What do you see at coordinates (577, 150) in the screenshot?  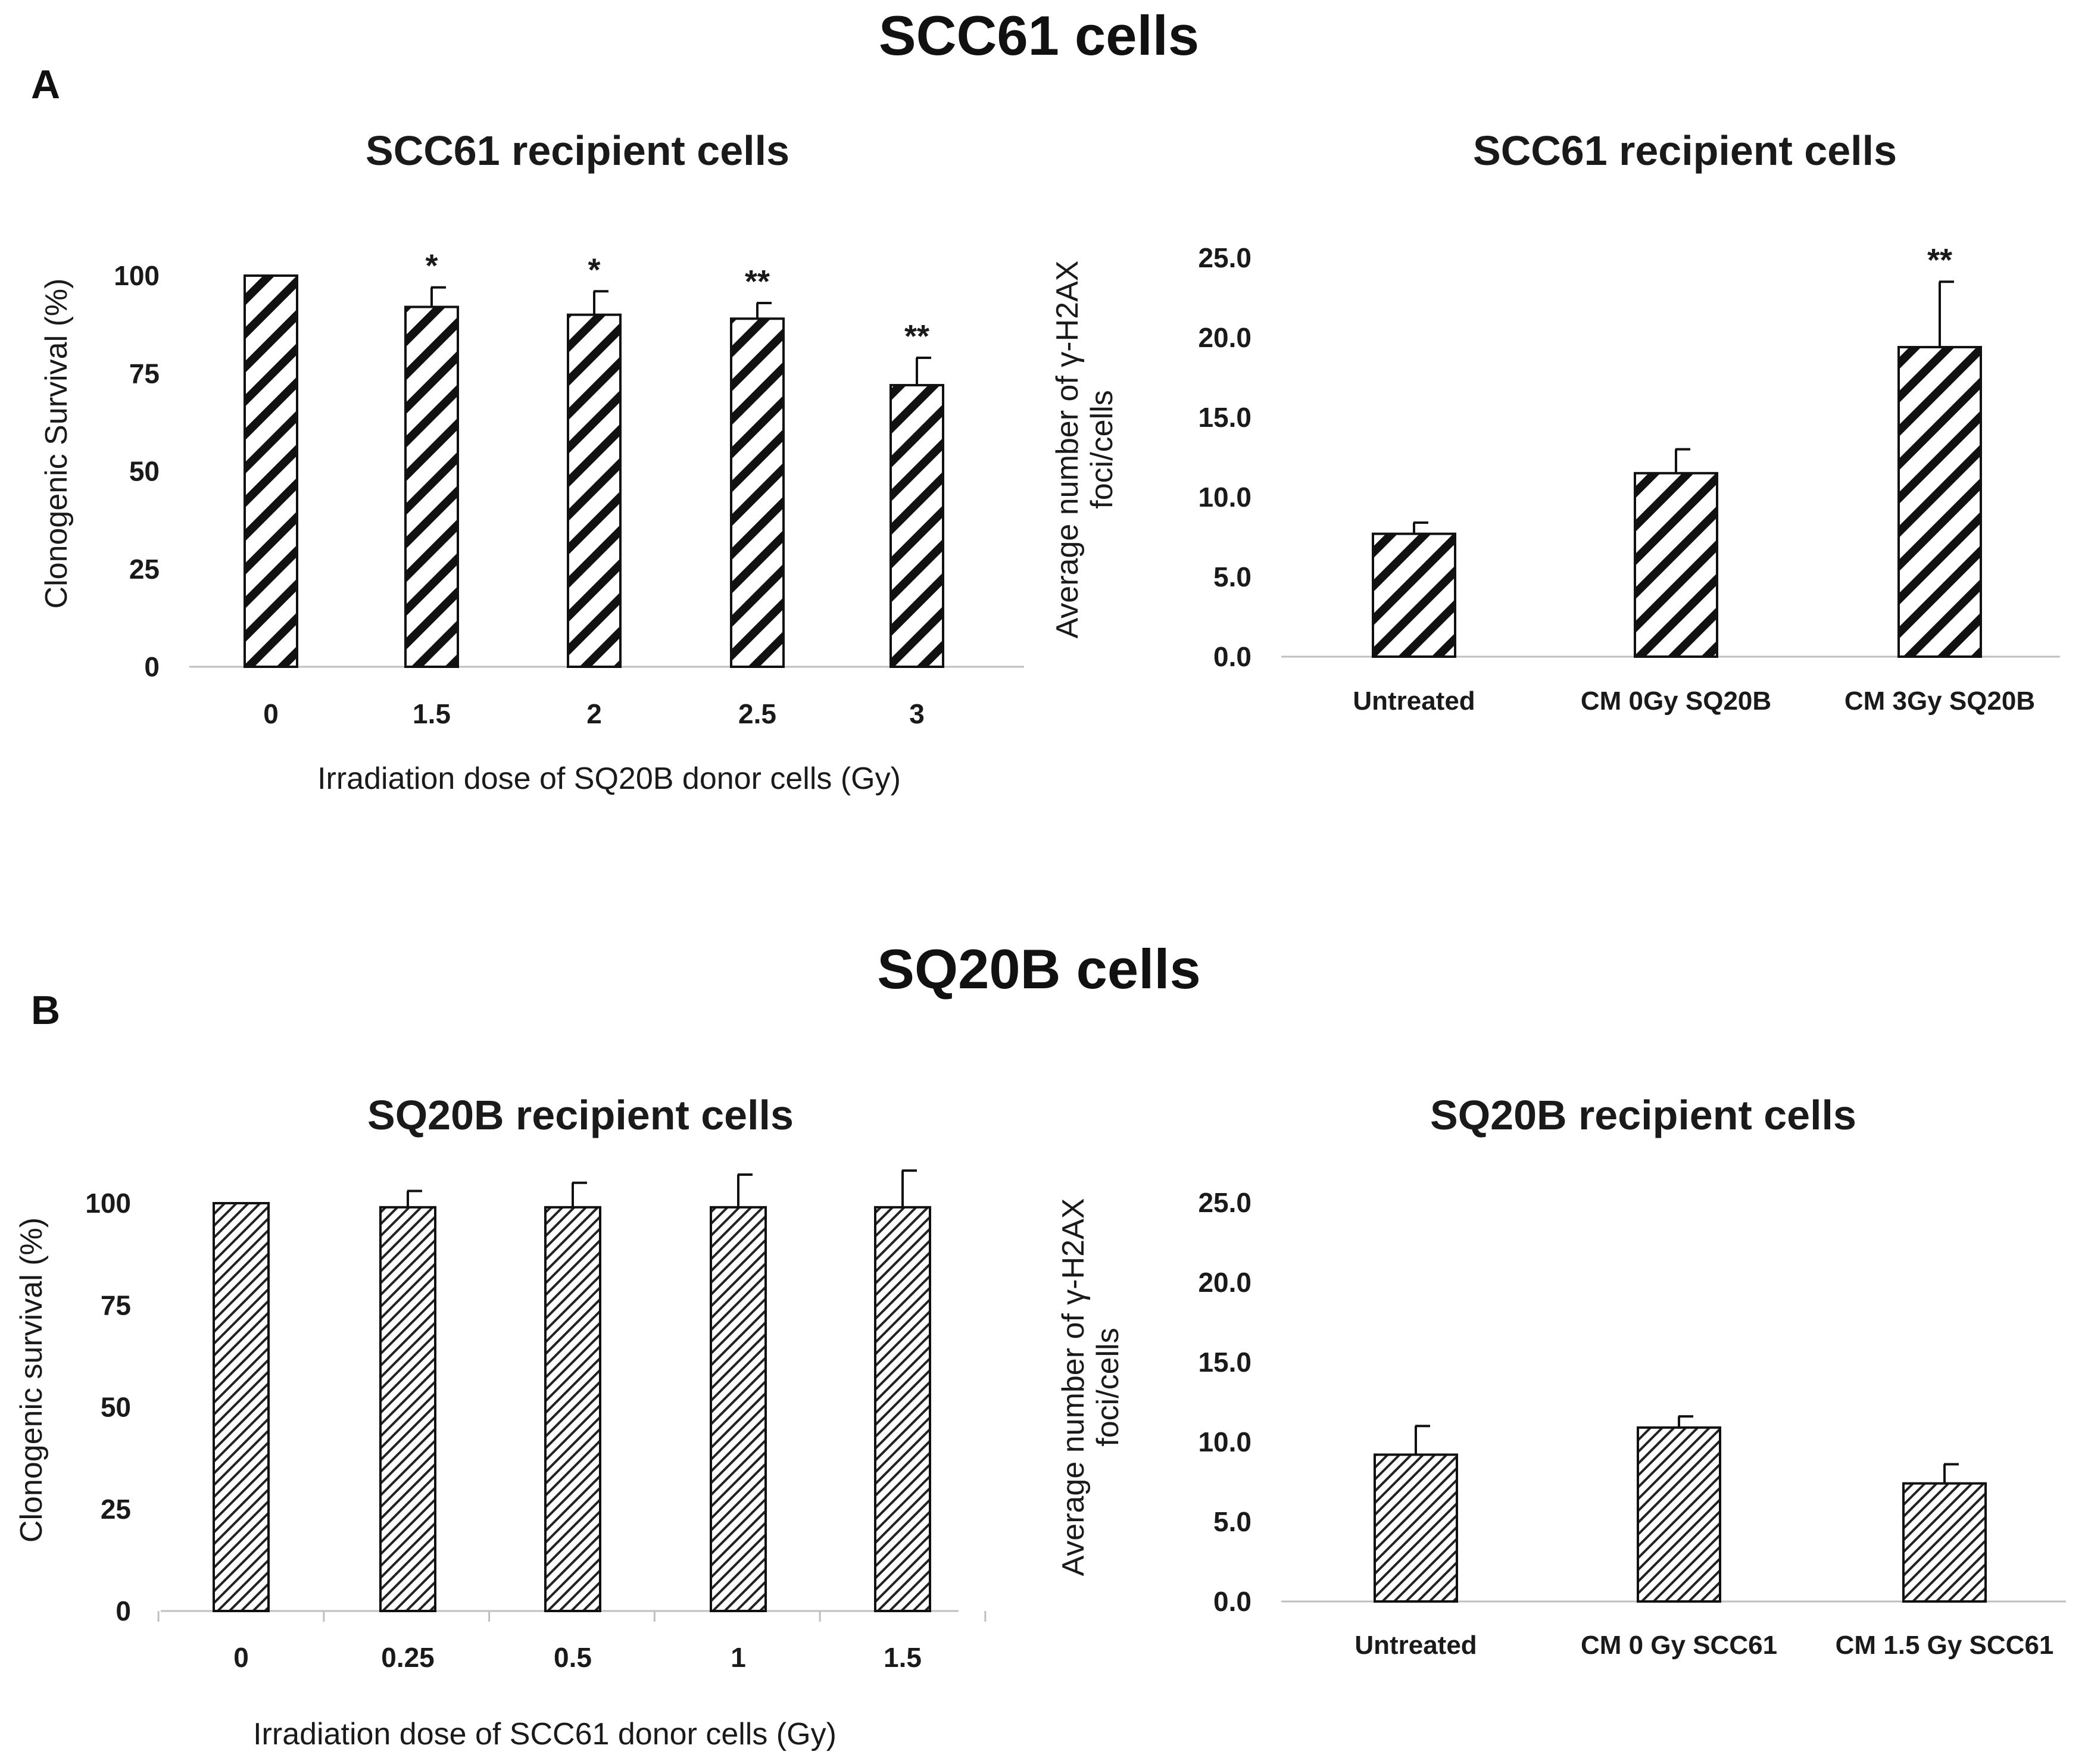 I see `chart-a-left-title: SCC61 recipient cells` at bounding box center [577, 150].